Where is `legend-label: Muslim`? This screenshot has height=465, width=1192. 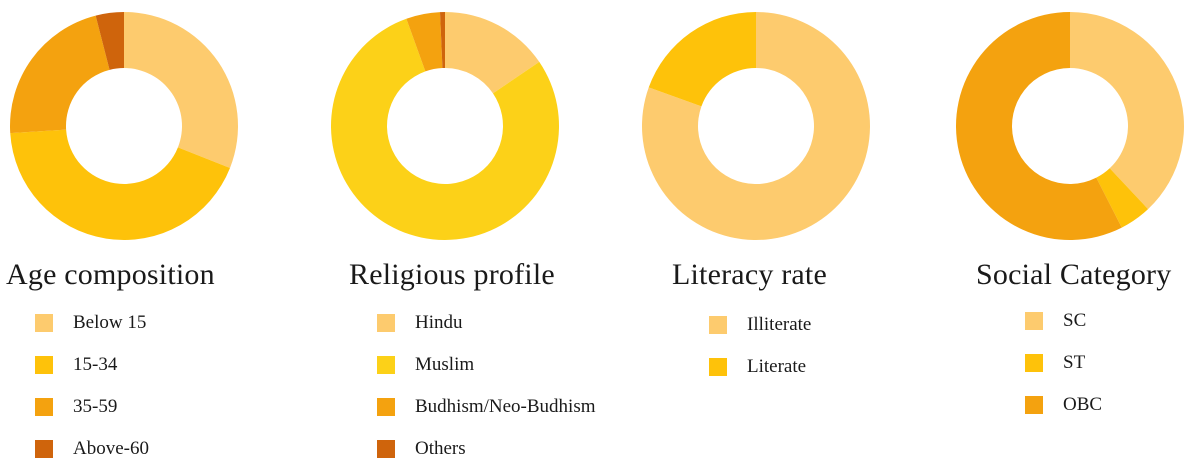 legend-label: Muslim is located at coordinates (445, 364).